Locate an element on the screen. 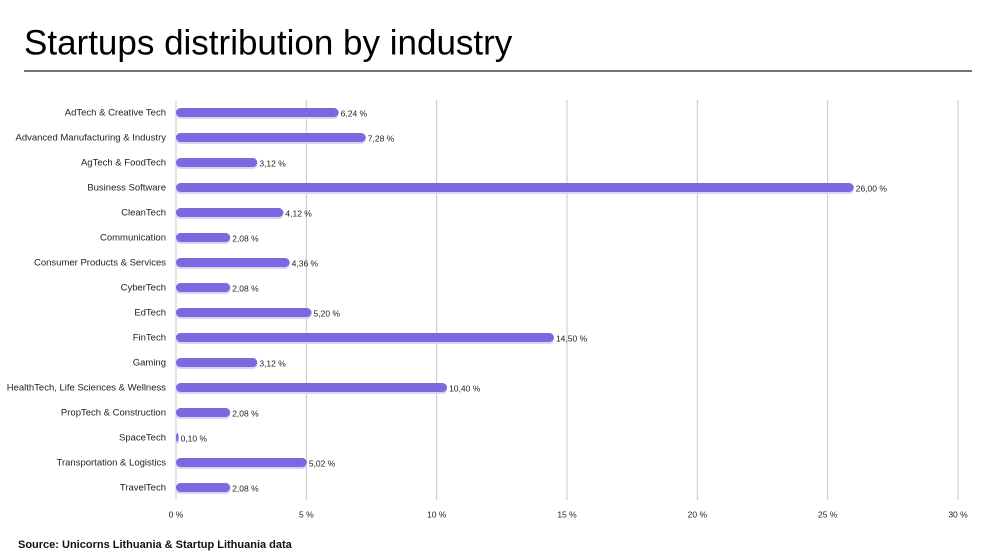  x-tick-label: 15 % is located at coordinates (567, 514).